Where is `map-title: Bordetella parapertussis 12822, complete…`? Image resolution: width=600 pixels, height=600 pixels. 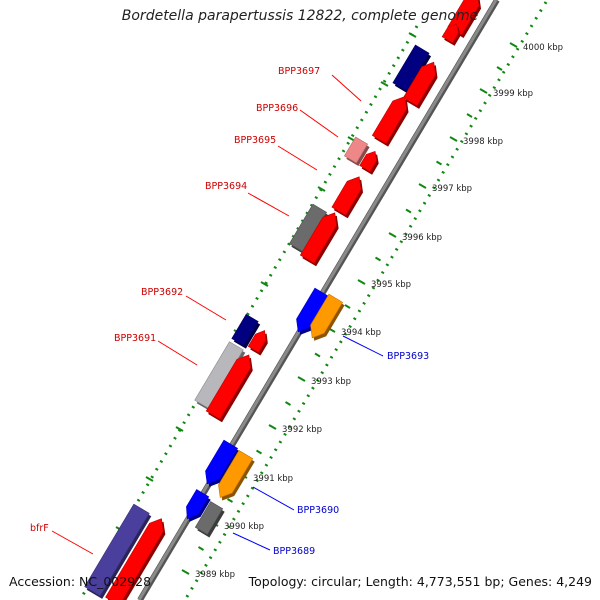
map-title: Bordetella parapertussis 12822, complete… is located at coordinates (300, 16).